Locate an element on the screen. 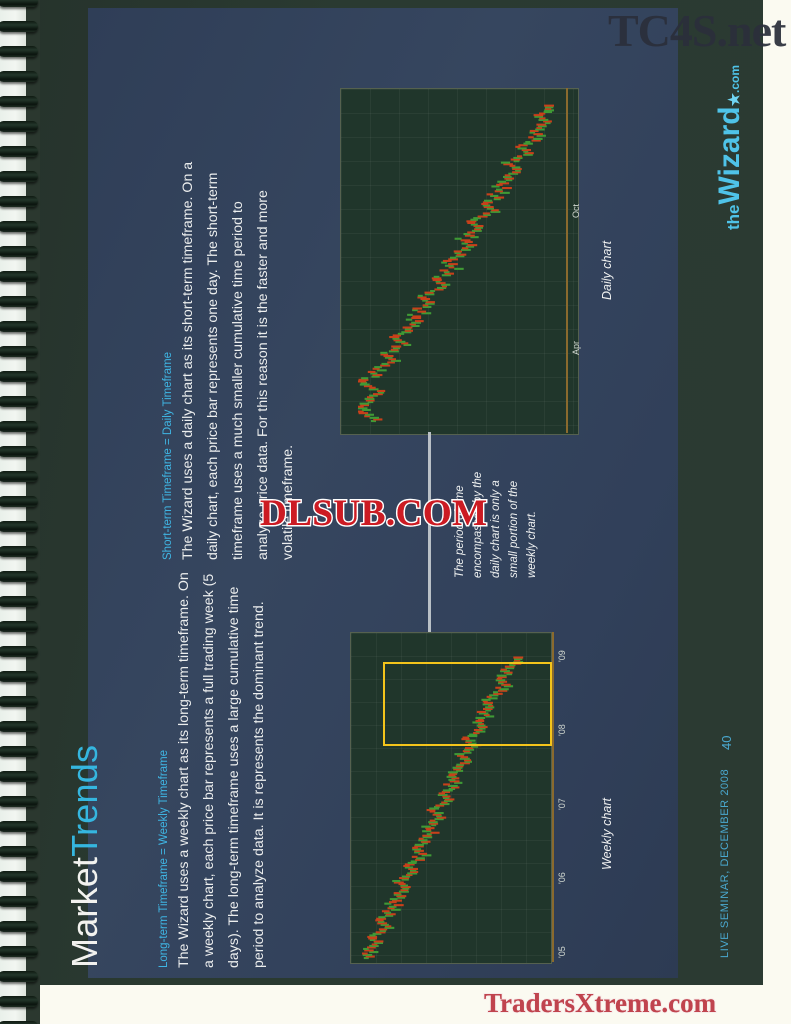  annotation-line-3: daily chart is only a is located at coordinates (496, 529).